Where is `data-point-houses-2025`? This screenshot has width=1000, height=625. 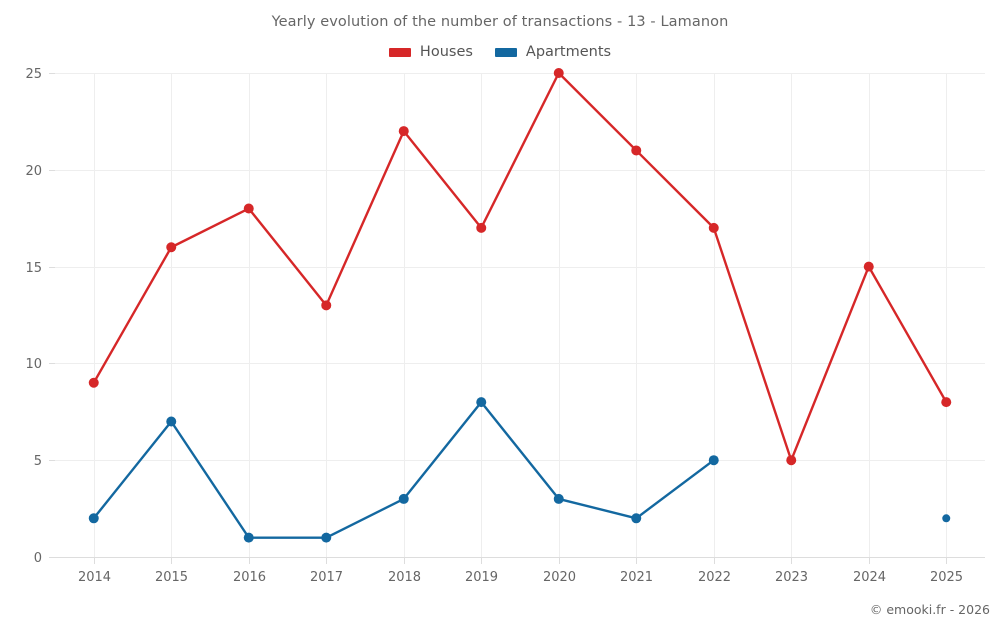 data-point-houses-2025 is located at coordinates (946, 402).